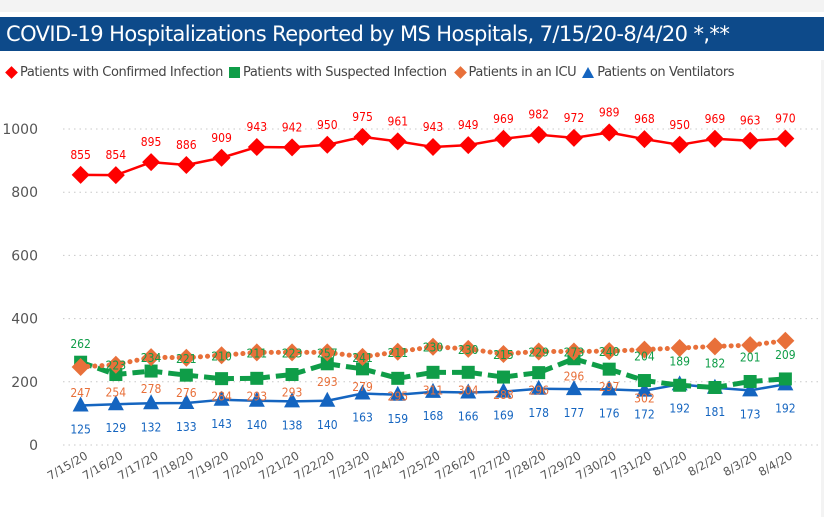 The image size is (824, 517). I want to click on data-label: 296, so click(538, 391).